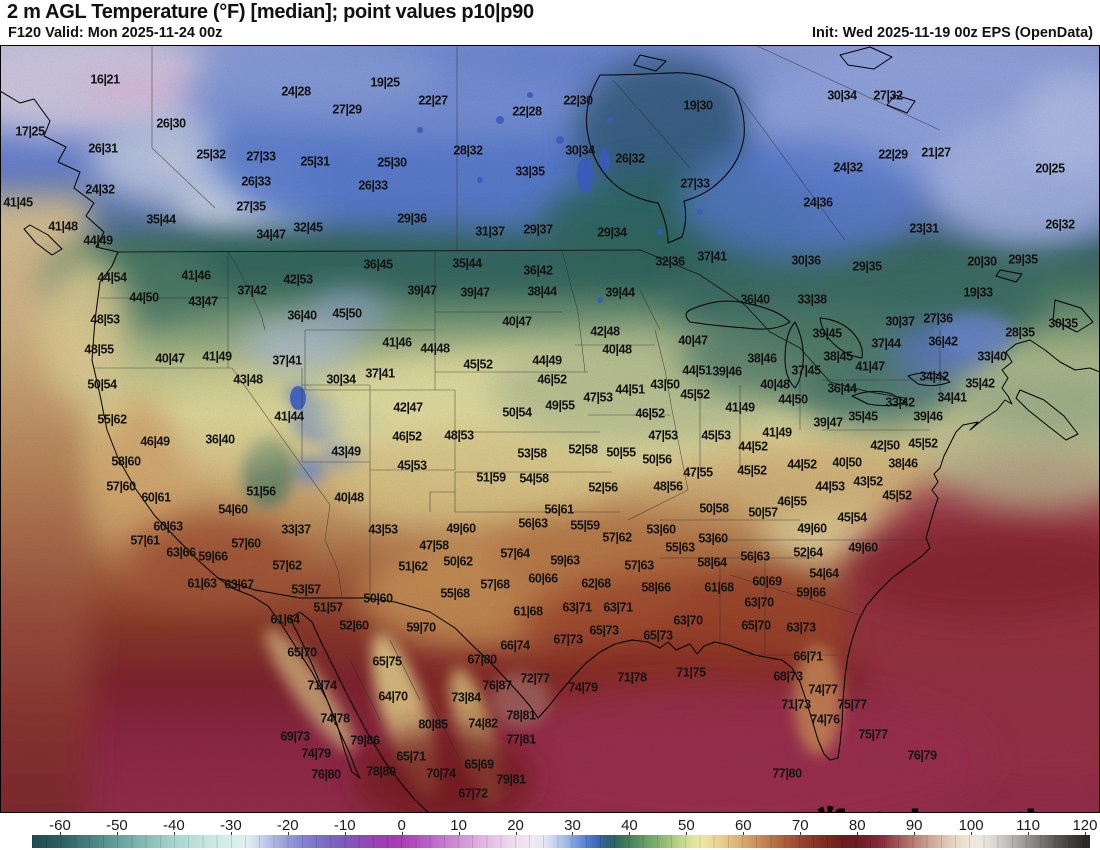 Image resolution: width=1100 pixels, height=850 pixels. I want to click on colorbar-cell-lines, so click(561, 841).